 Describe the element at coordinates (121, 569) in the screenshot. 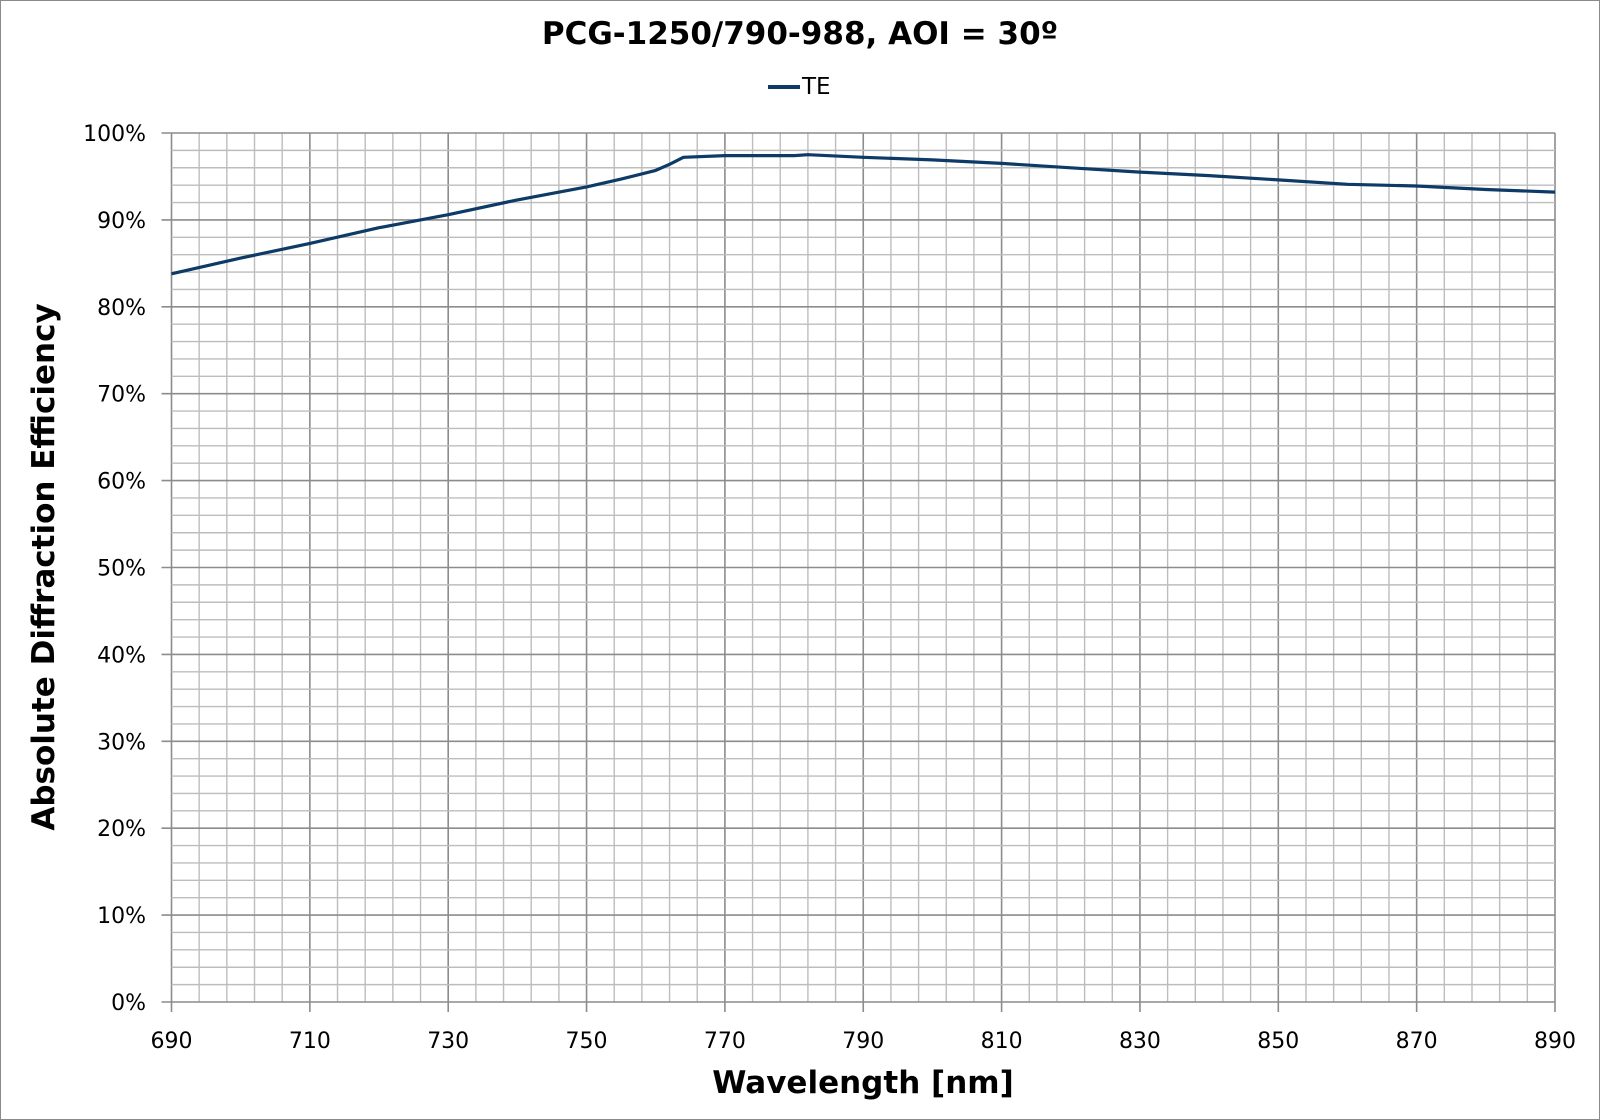

I see `y-tick-label: 50%` at that location.